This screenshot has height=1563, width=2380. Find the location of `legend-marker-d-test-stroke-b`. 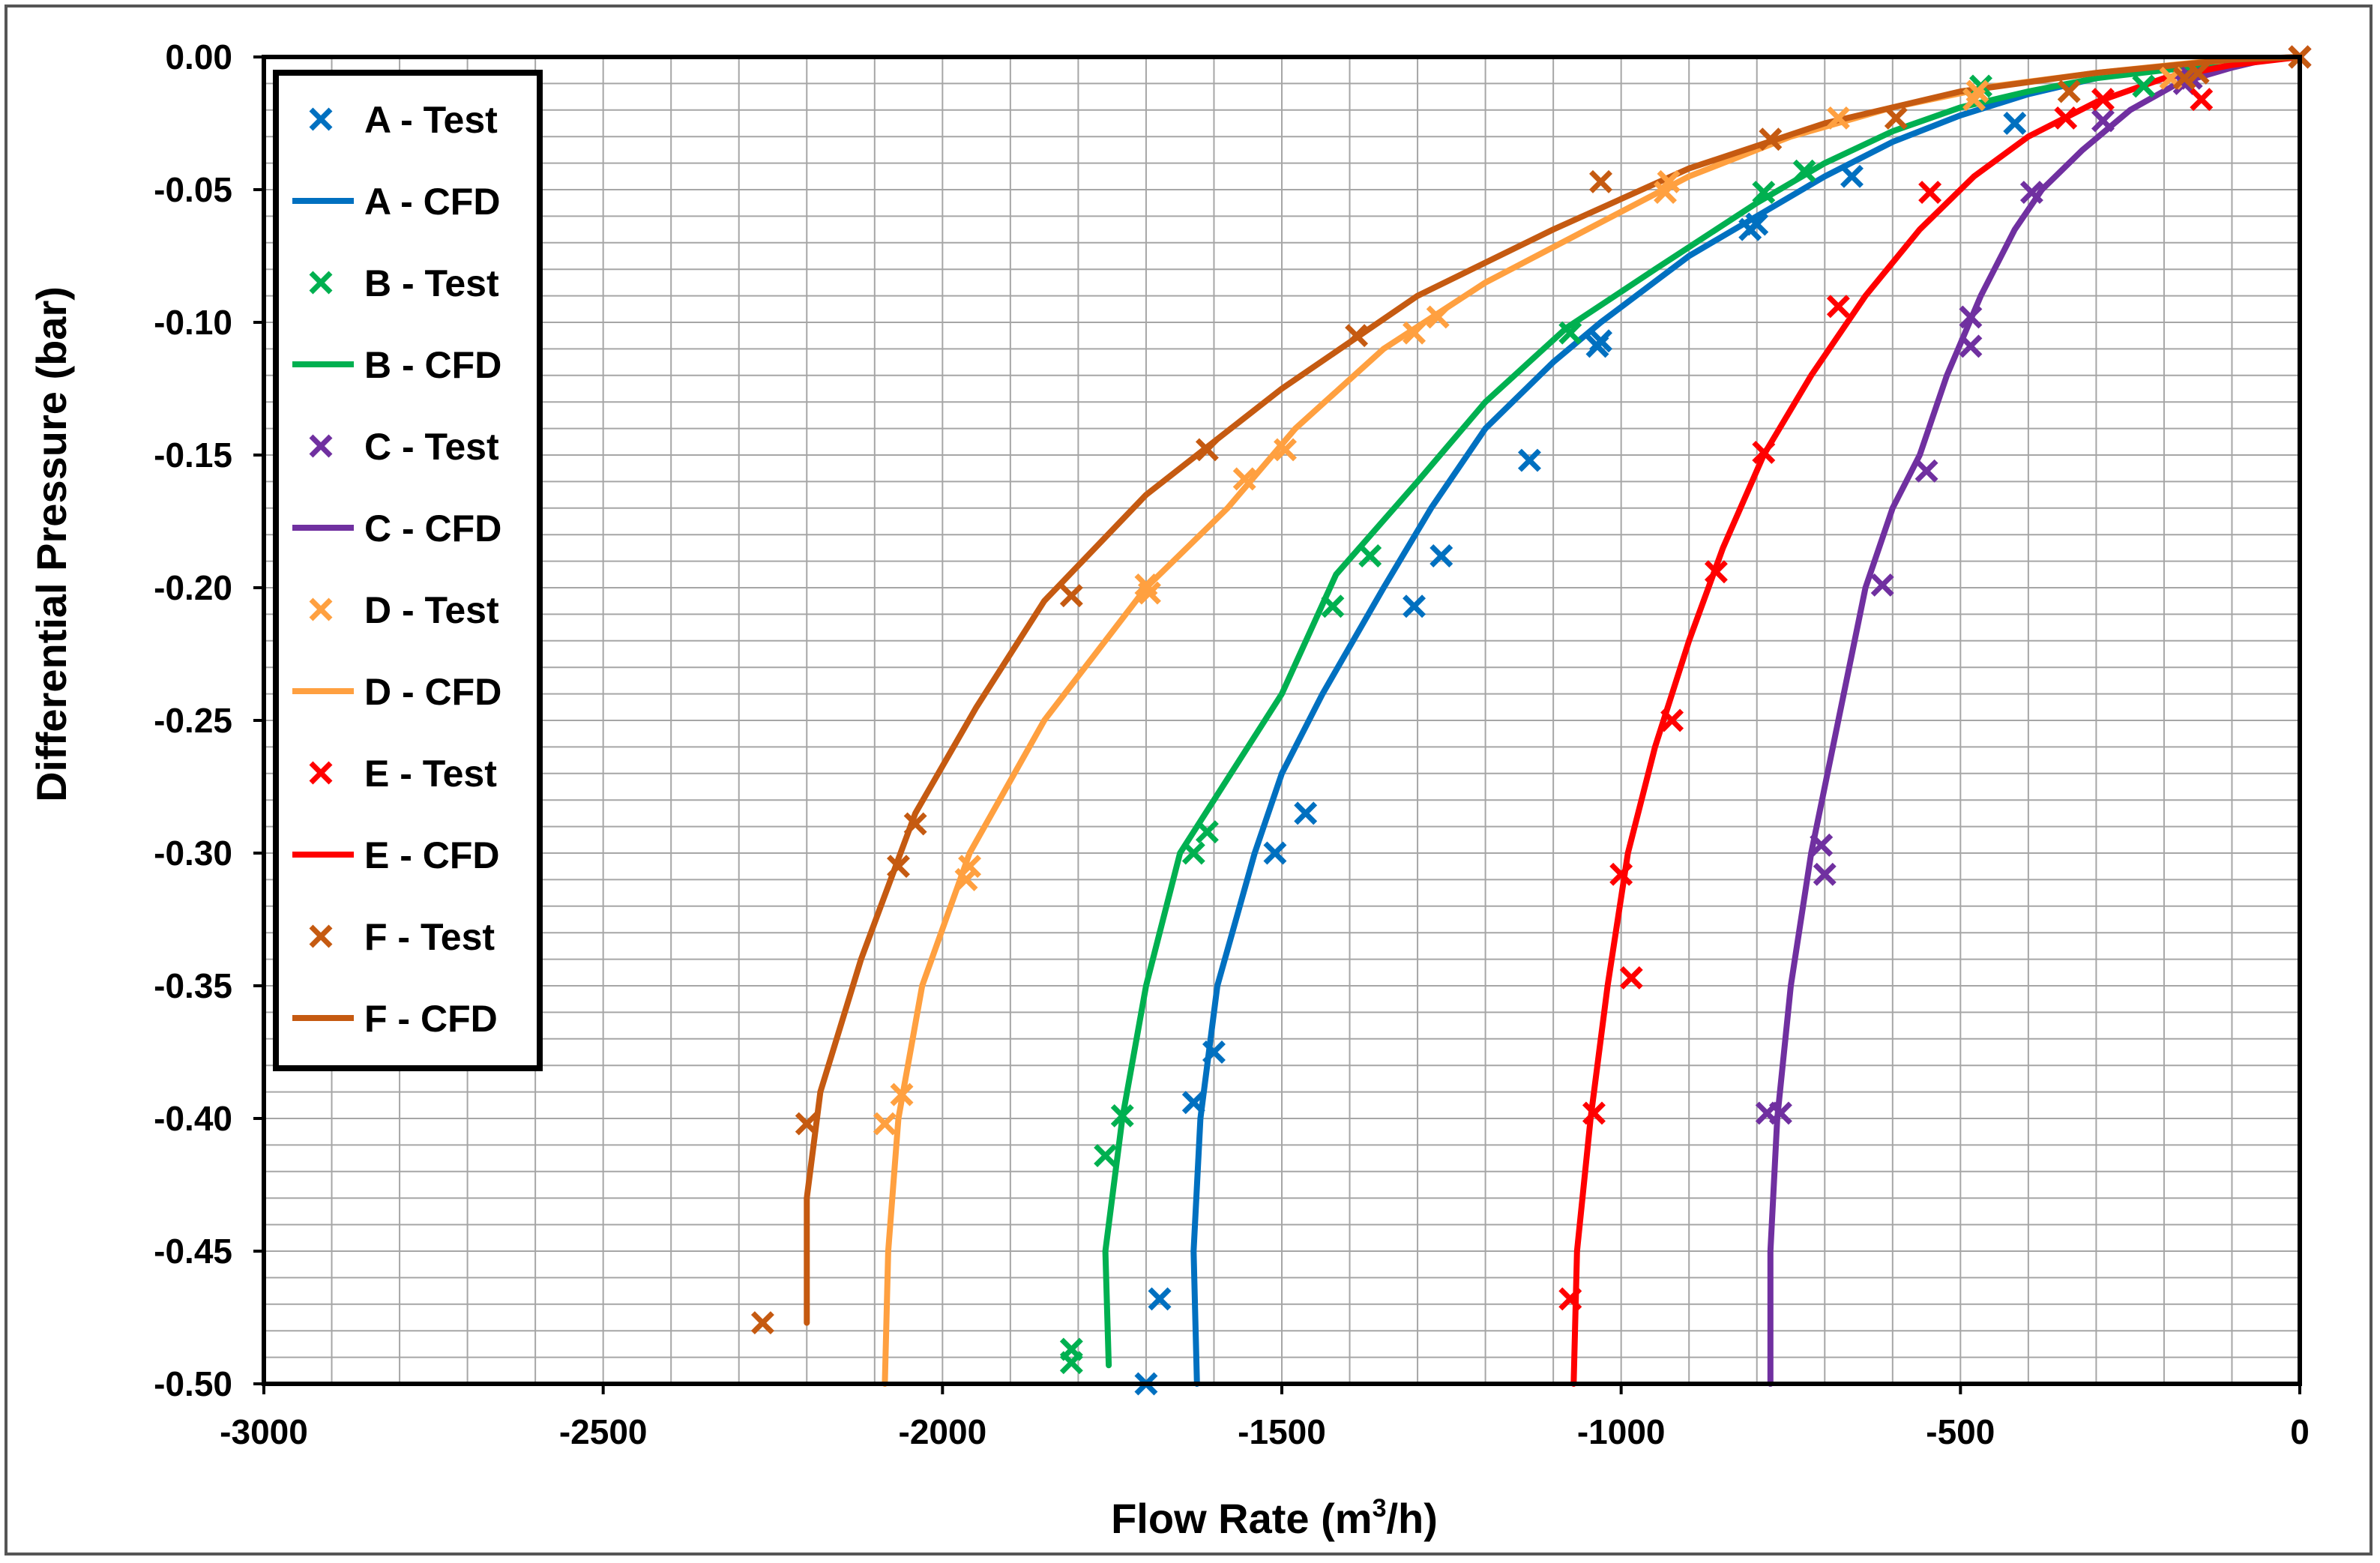

legend-marker-d-test-stroke-b is located at coordinates (321, 609).